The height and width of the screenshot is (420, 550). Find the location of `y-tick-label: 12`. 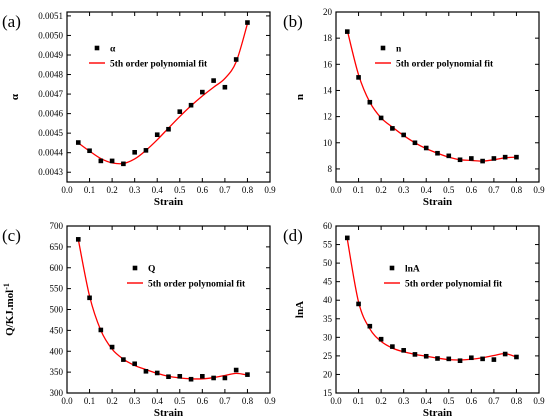

y-tick-label: 12 is located at coordinates (327, 117).